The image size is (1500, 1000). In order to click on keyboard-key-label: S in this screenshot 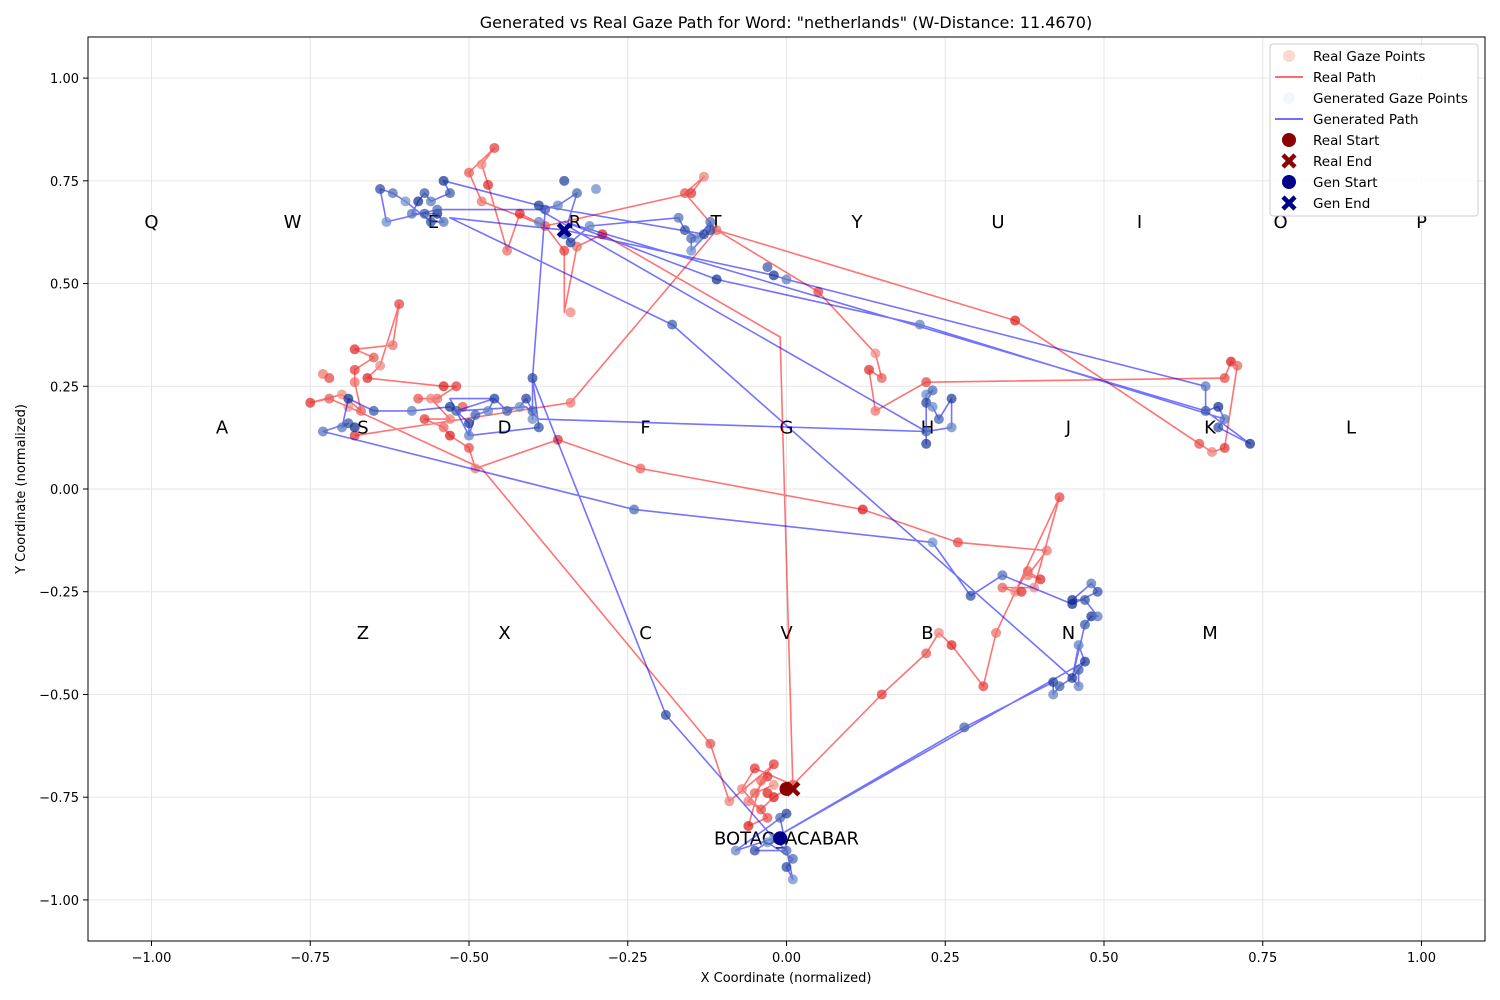, I will do `click(362, 427)`.